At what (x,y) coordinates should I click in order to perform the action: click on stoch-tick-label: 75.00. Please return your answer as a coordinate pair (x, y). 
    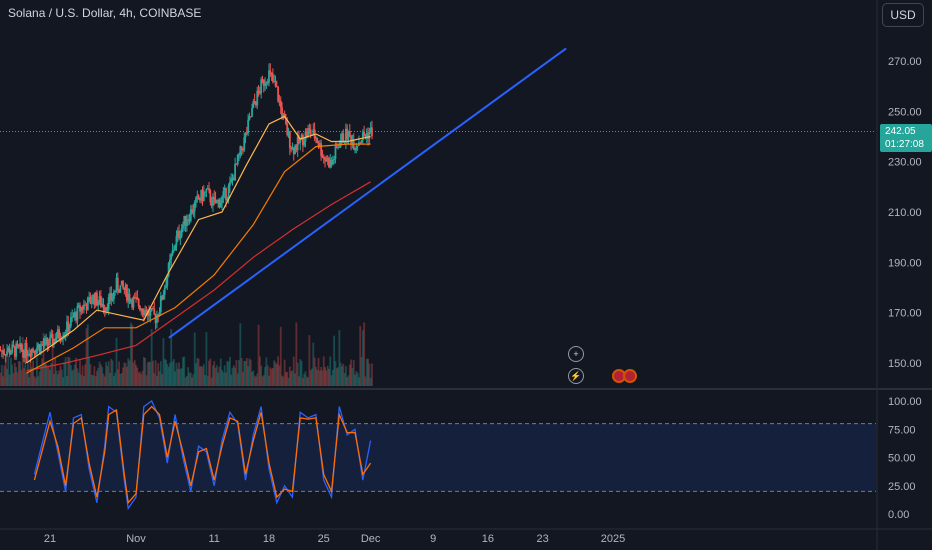
    Looking at the image, I should click on (902, 430).